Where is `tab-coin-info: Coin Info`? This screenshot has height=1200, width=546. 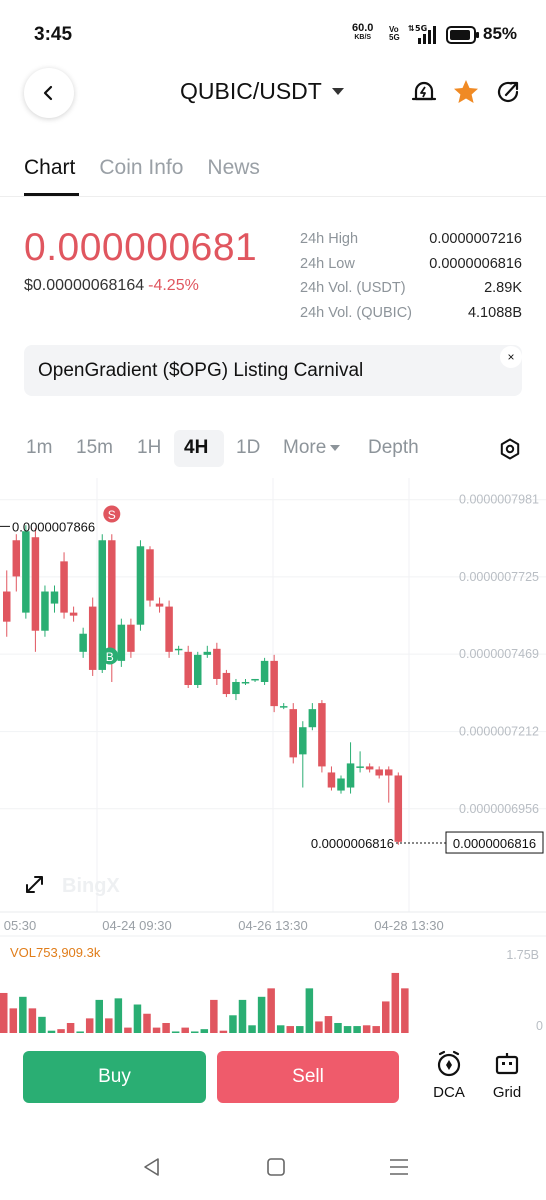 tab-coin-info: Coin Info is located at coordinates (141, 167).